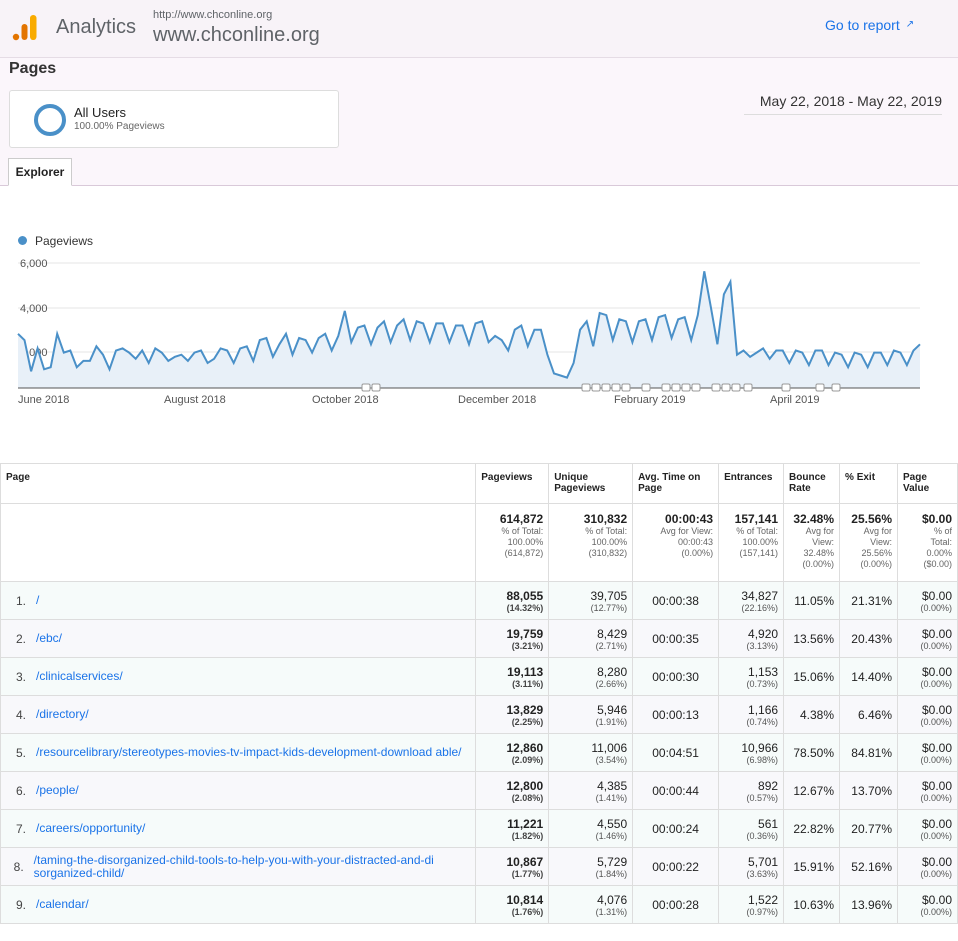  Describe the element at coordinates (43, 400) in the screenshot. I see `x-tick-label: June 2018` at that location.